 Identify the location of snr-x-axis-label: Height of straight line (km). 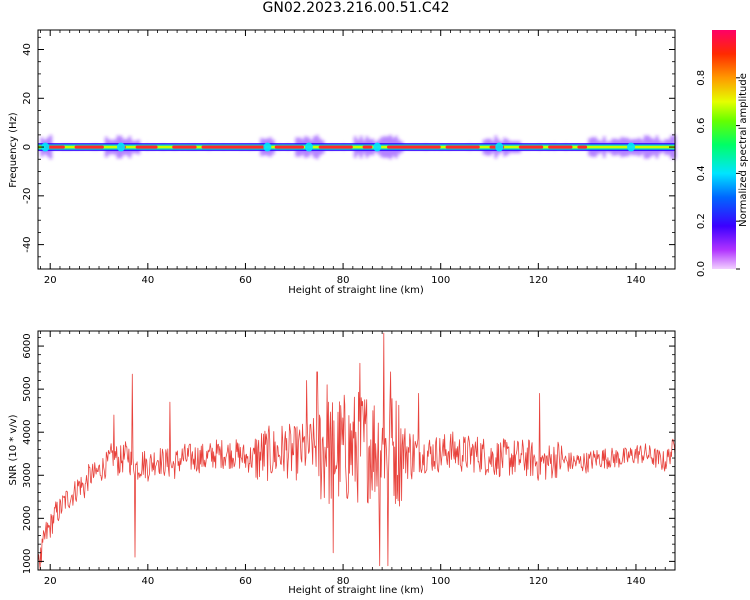
(356, 590).